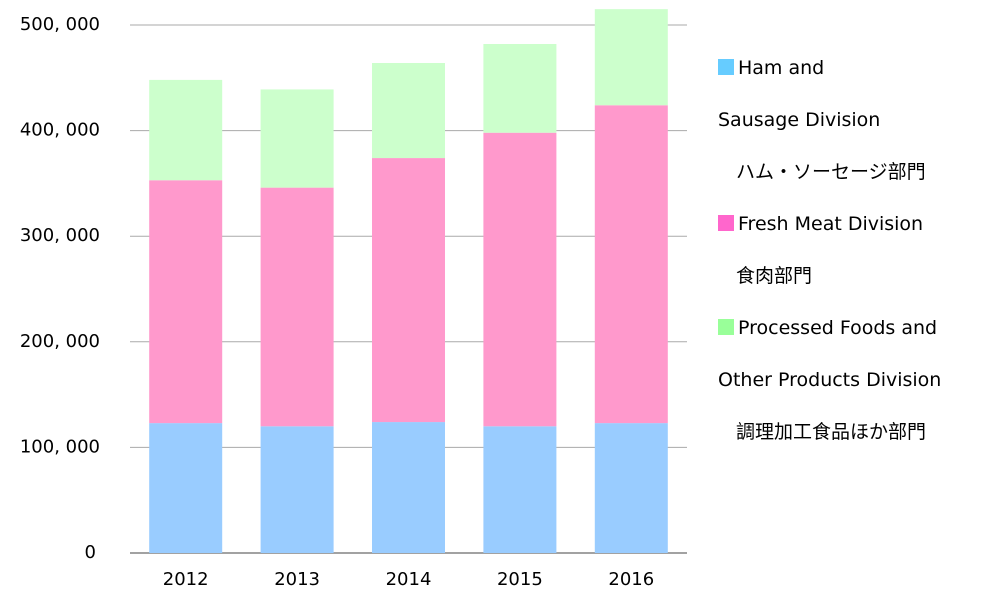  I want to click on y-tick-label: 100, 000, so click(60, 446).